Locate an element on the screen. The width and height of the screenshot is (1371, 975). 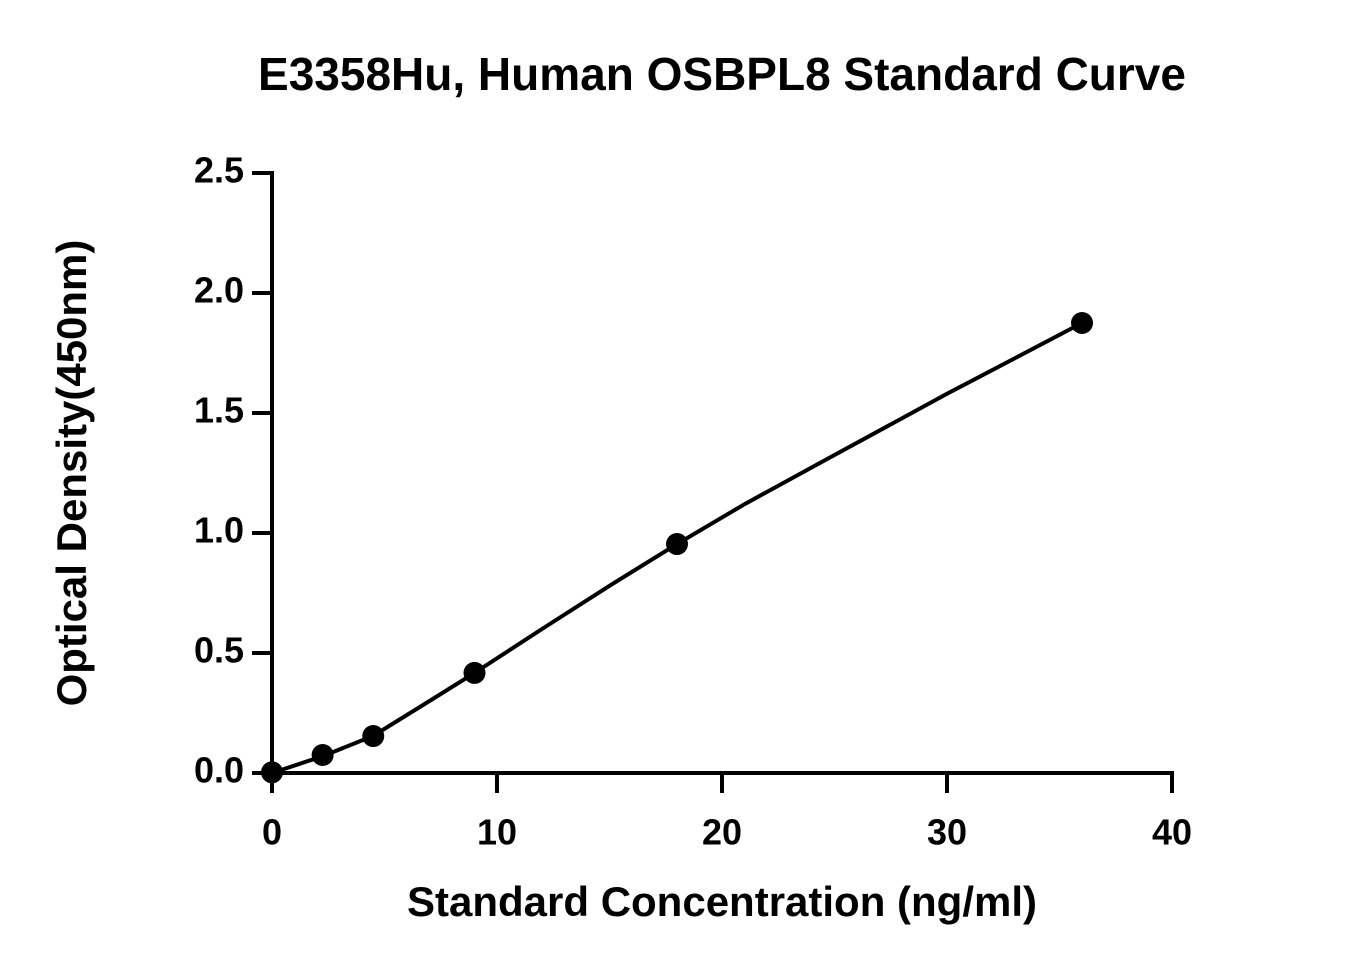
y-tick-label: 2.0 is located at coordinates (219, 290).